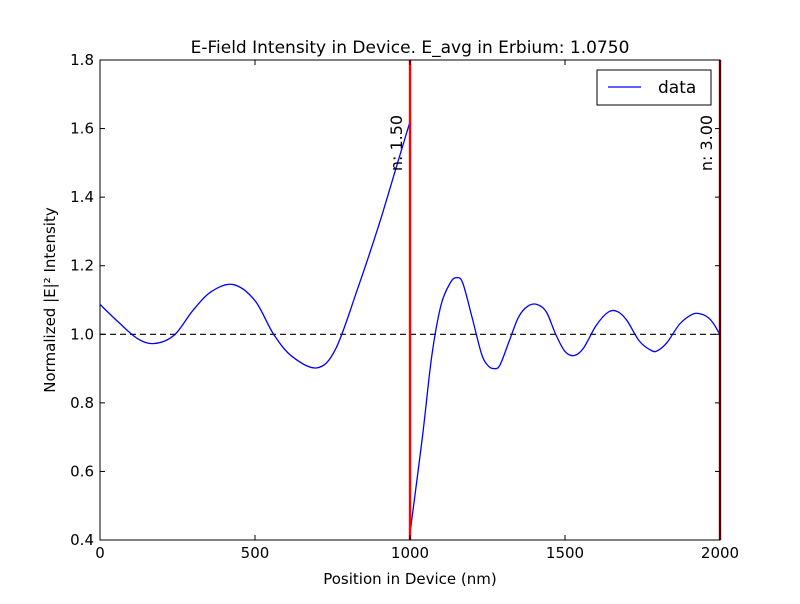 The height and width of the screenshot is (604, 800). I want to click on x-axis-label: Position in Device (nm), so click(410, 579).